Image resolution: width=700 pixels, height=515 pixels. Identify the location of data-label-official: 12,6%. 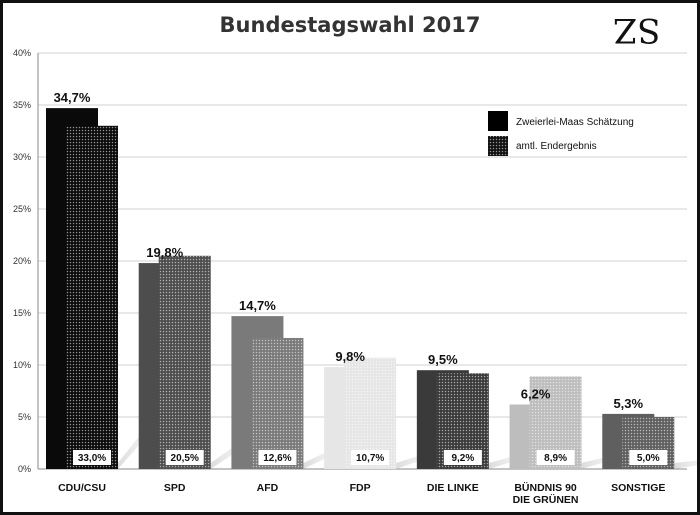
(277, 458).